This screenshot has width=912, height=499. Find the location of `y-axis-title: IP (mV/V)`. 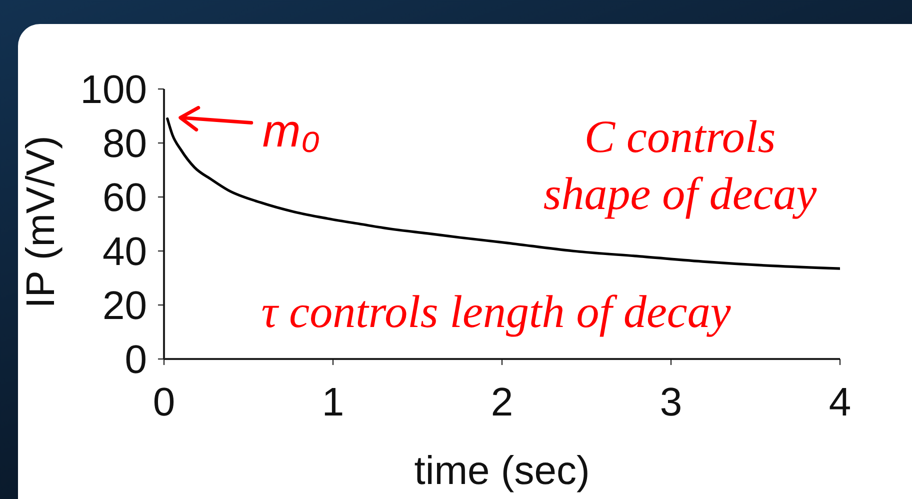

y-axis-title: IP (mV/V) is located at coordinates (41, 222).